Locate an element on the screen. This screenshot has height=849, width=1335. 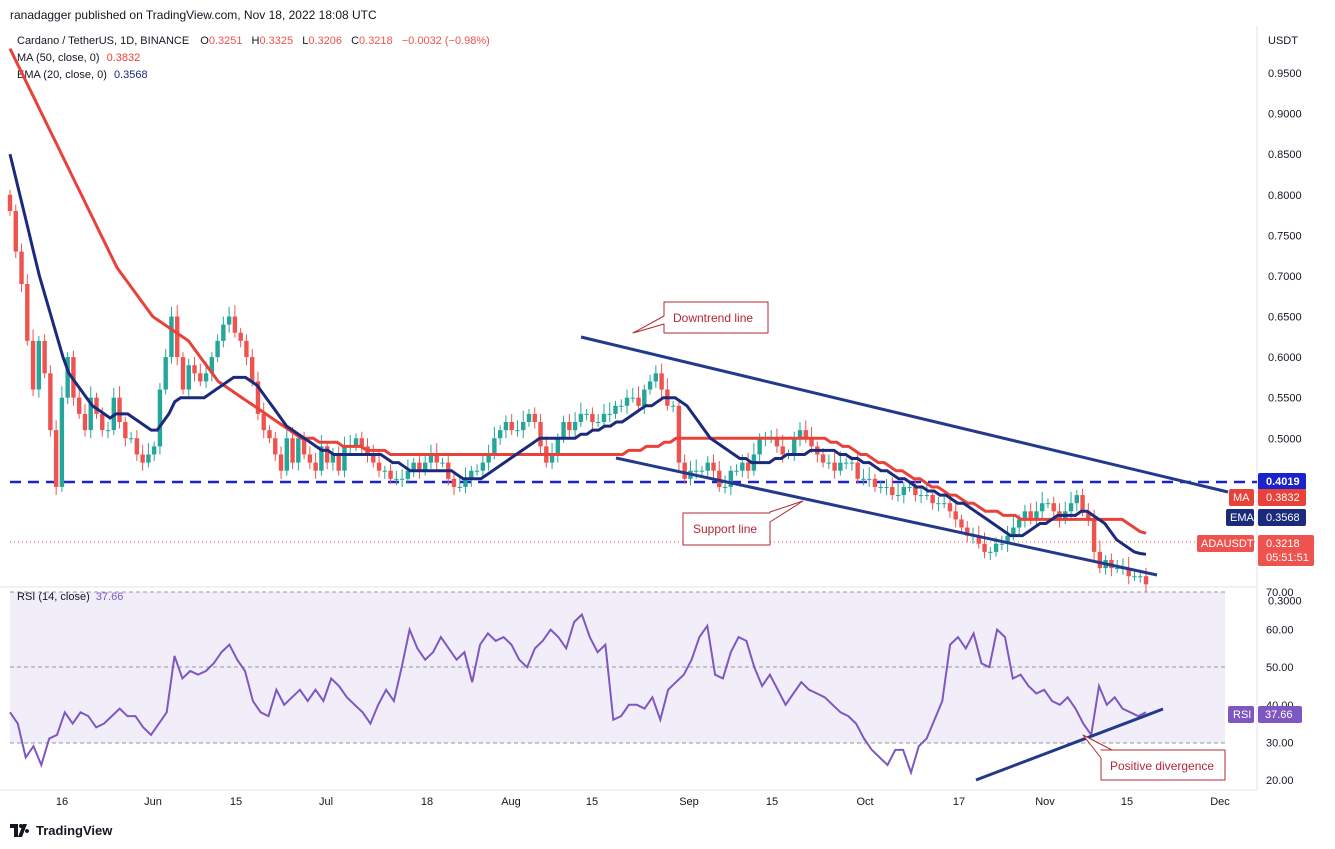
rsi-divergence-line is located at coordinates (1069, 744).